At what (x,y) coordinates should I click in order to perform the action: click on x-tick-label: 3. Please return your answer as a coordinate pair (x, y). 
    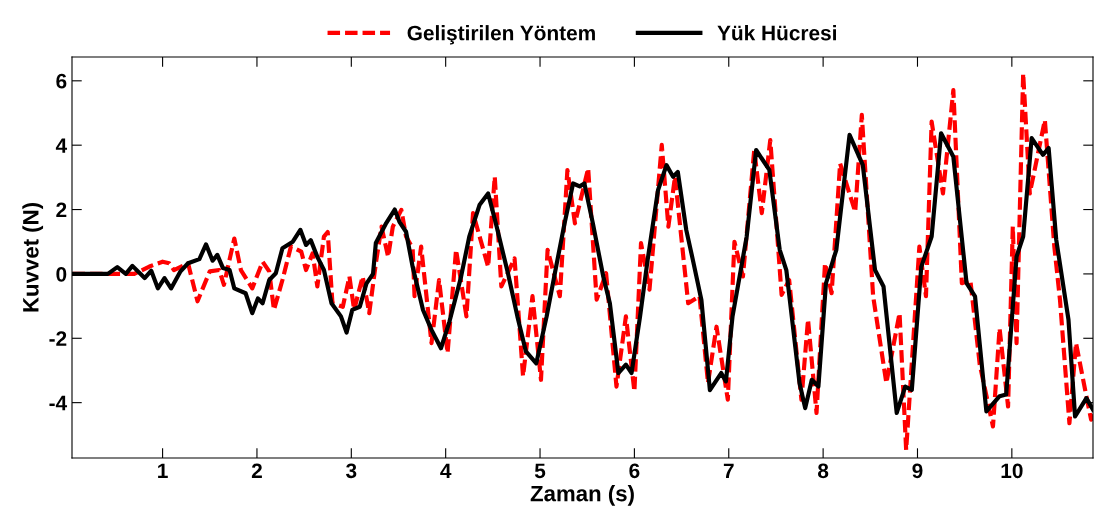
    Looking at the image, I should click on (351, 471).